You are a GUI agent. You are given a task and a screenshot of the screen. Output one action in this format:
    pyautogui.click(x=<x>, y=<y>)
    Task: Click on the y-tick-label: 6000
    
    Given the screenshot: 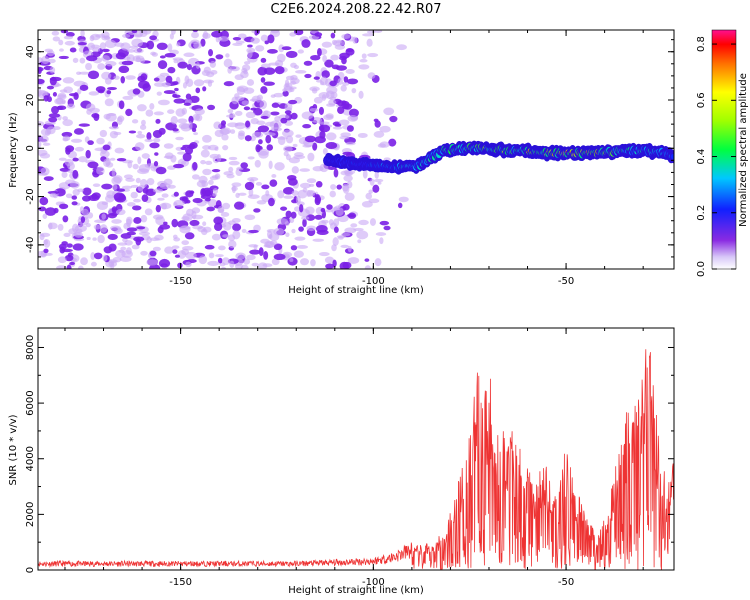 What is the action you would take?
    pyautogui.click(x=30, y=402)
    